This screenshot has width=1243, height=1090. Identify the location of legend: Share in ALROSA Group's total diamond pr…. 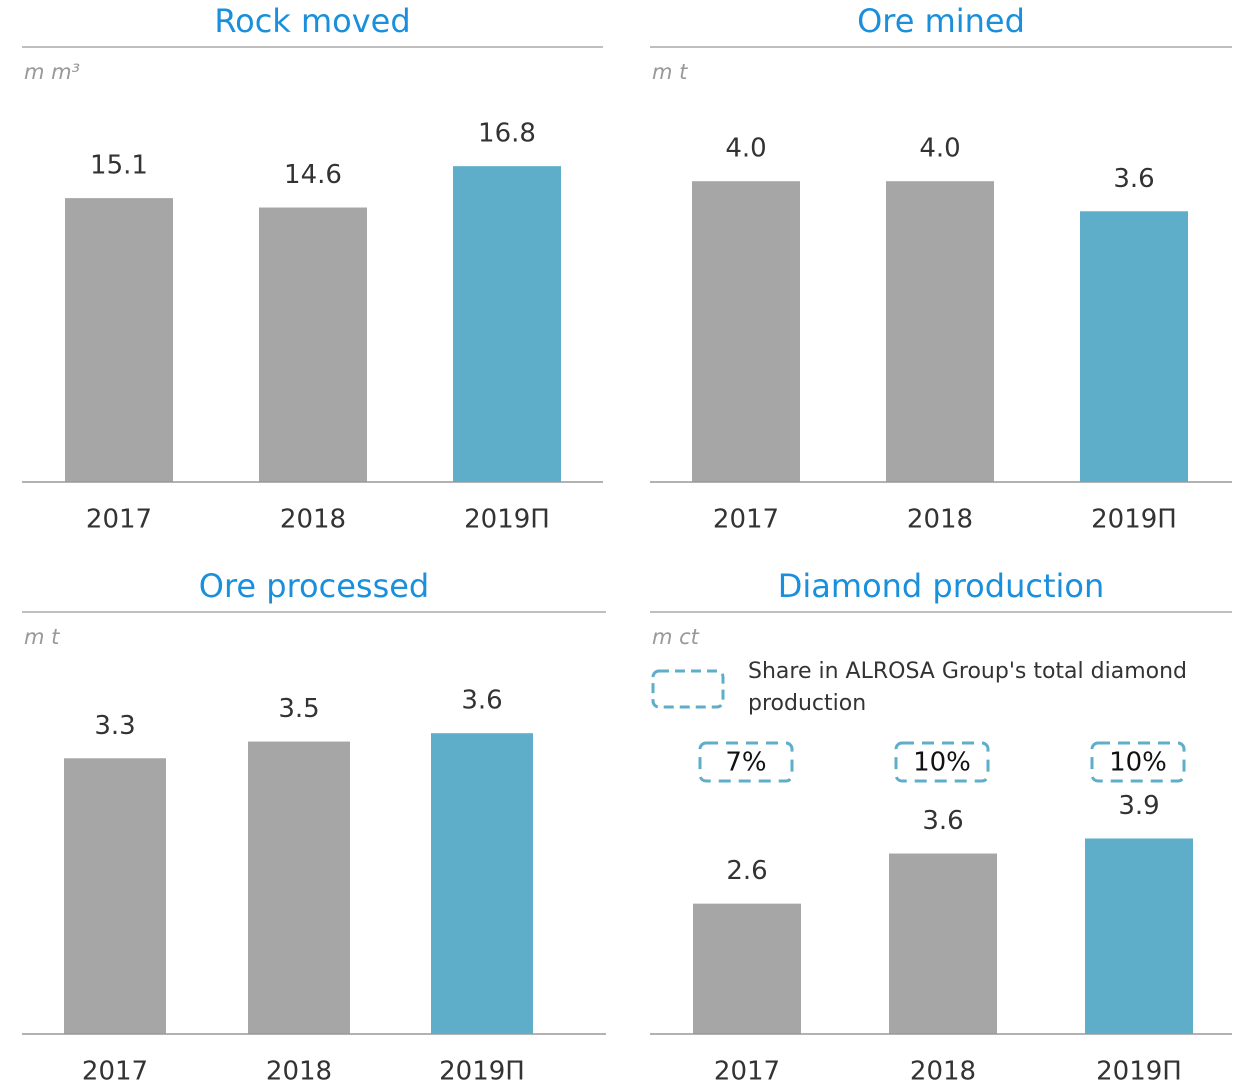
(967, 687).